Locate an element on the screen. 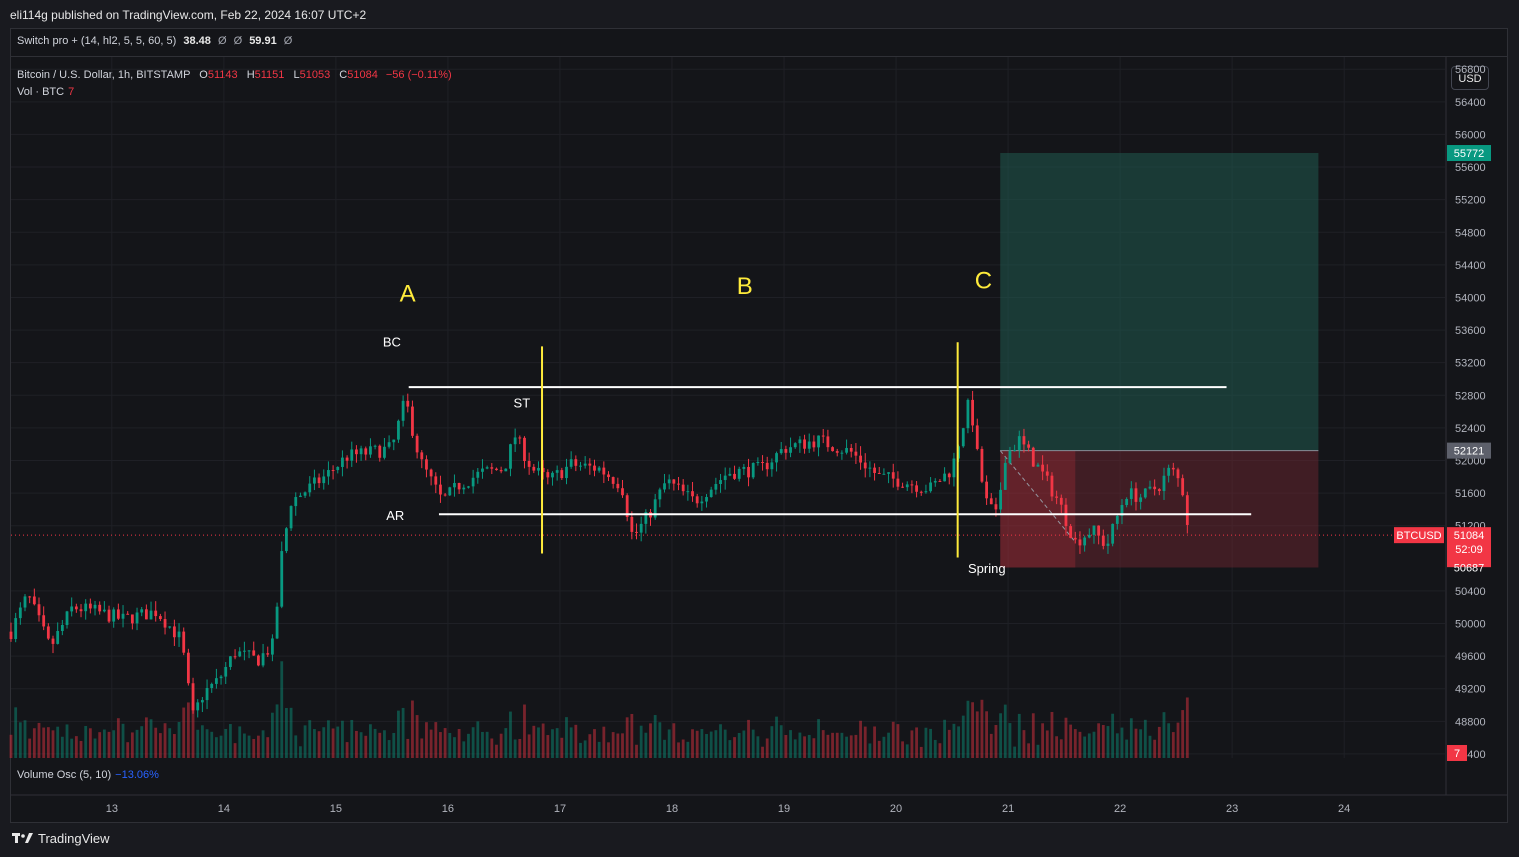  symbol-badge-bg is located at coordinates (1419, 535).